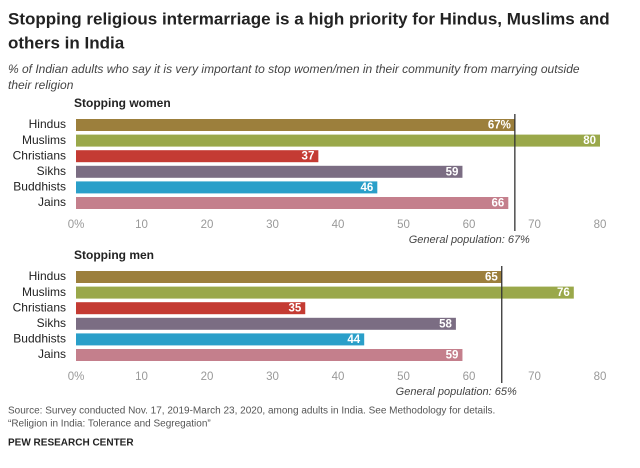  I want to click on panel-title: Stopping men, so click(114, 255).